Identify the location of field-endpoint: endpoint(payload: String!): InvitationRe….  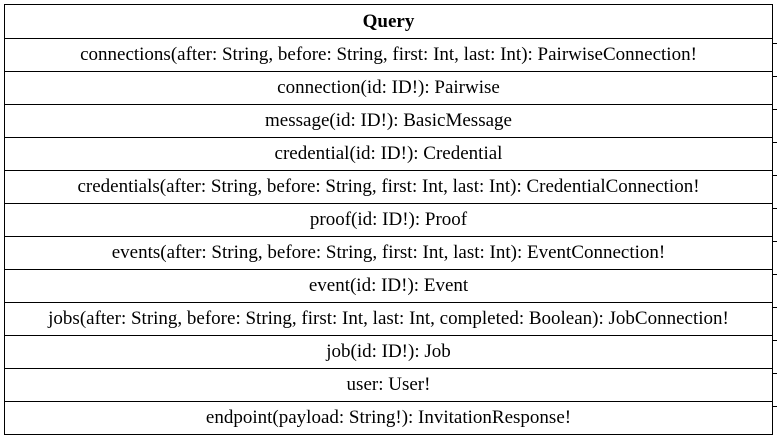
(388, 417).